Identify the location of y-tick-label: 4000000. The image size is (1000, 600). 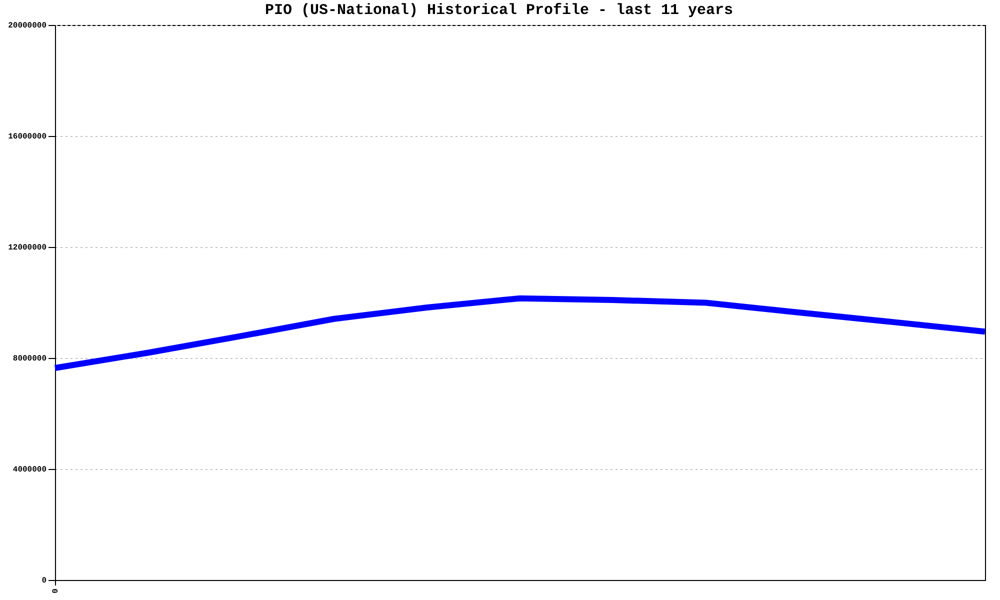
(29, 470).